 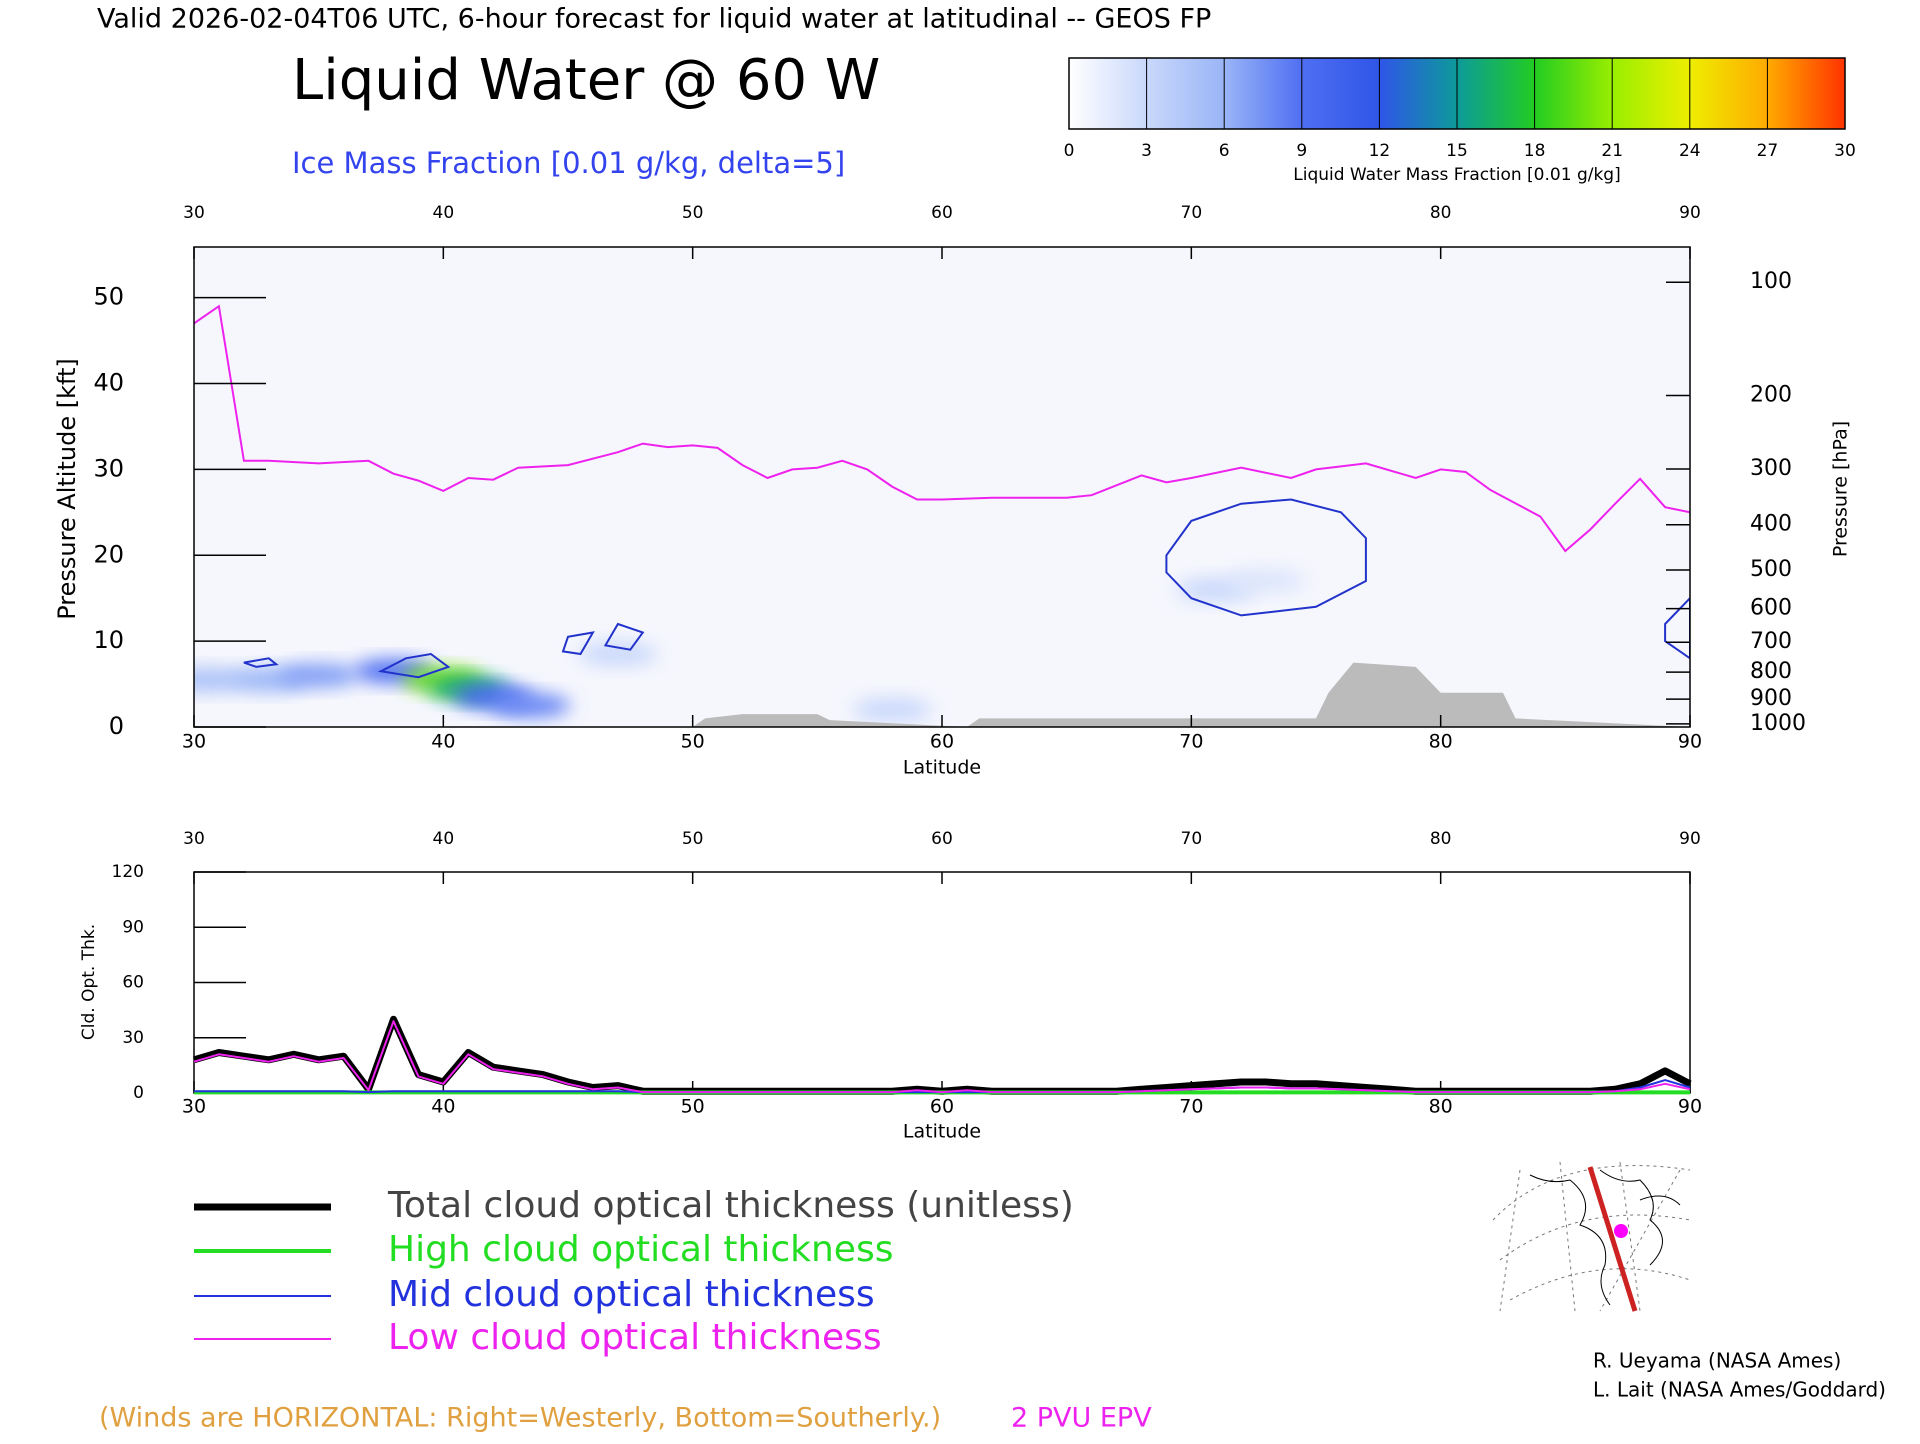 I want to click on colorbar-tick-label: 3, so click(x=1146, y=151).